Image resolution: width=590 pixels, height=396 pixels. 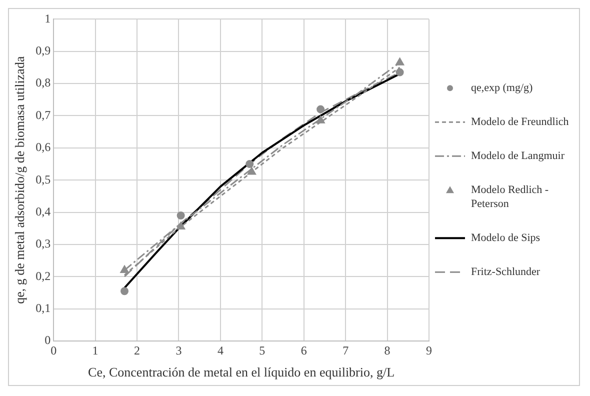 What do you see at coordinates (43, 275) in the screenshot?
I see `y-tick-label: 0,2` at bounding box center [43, 275].